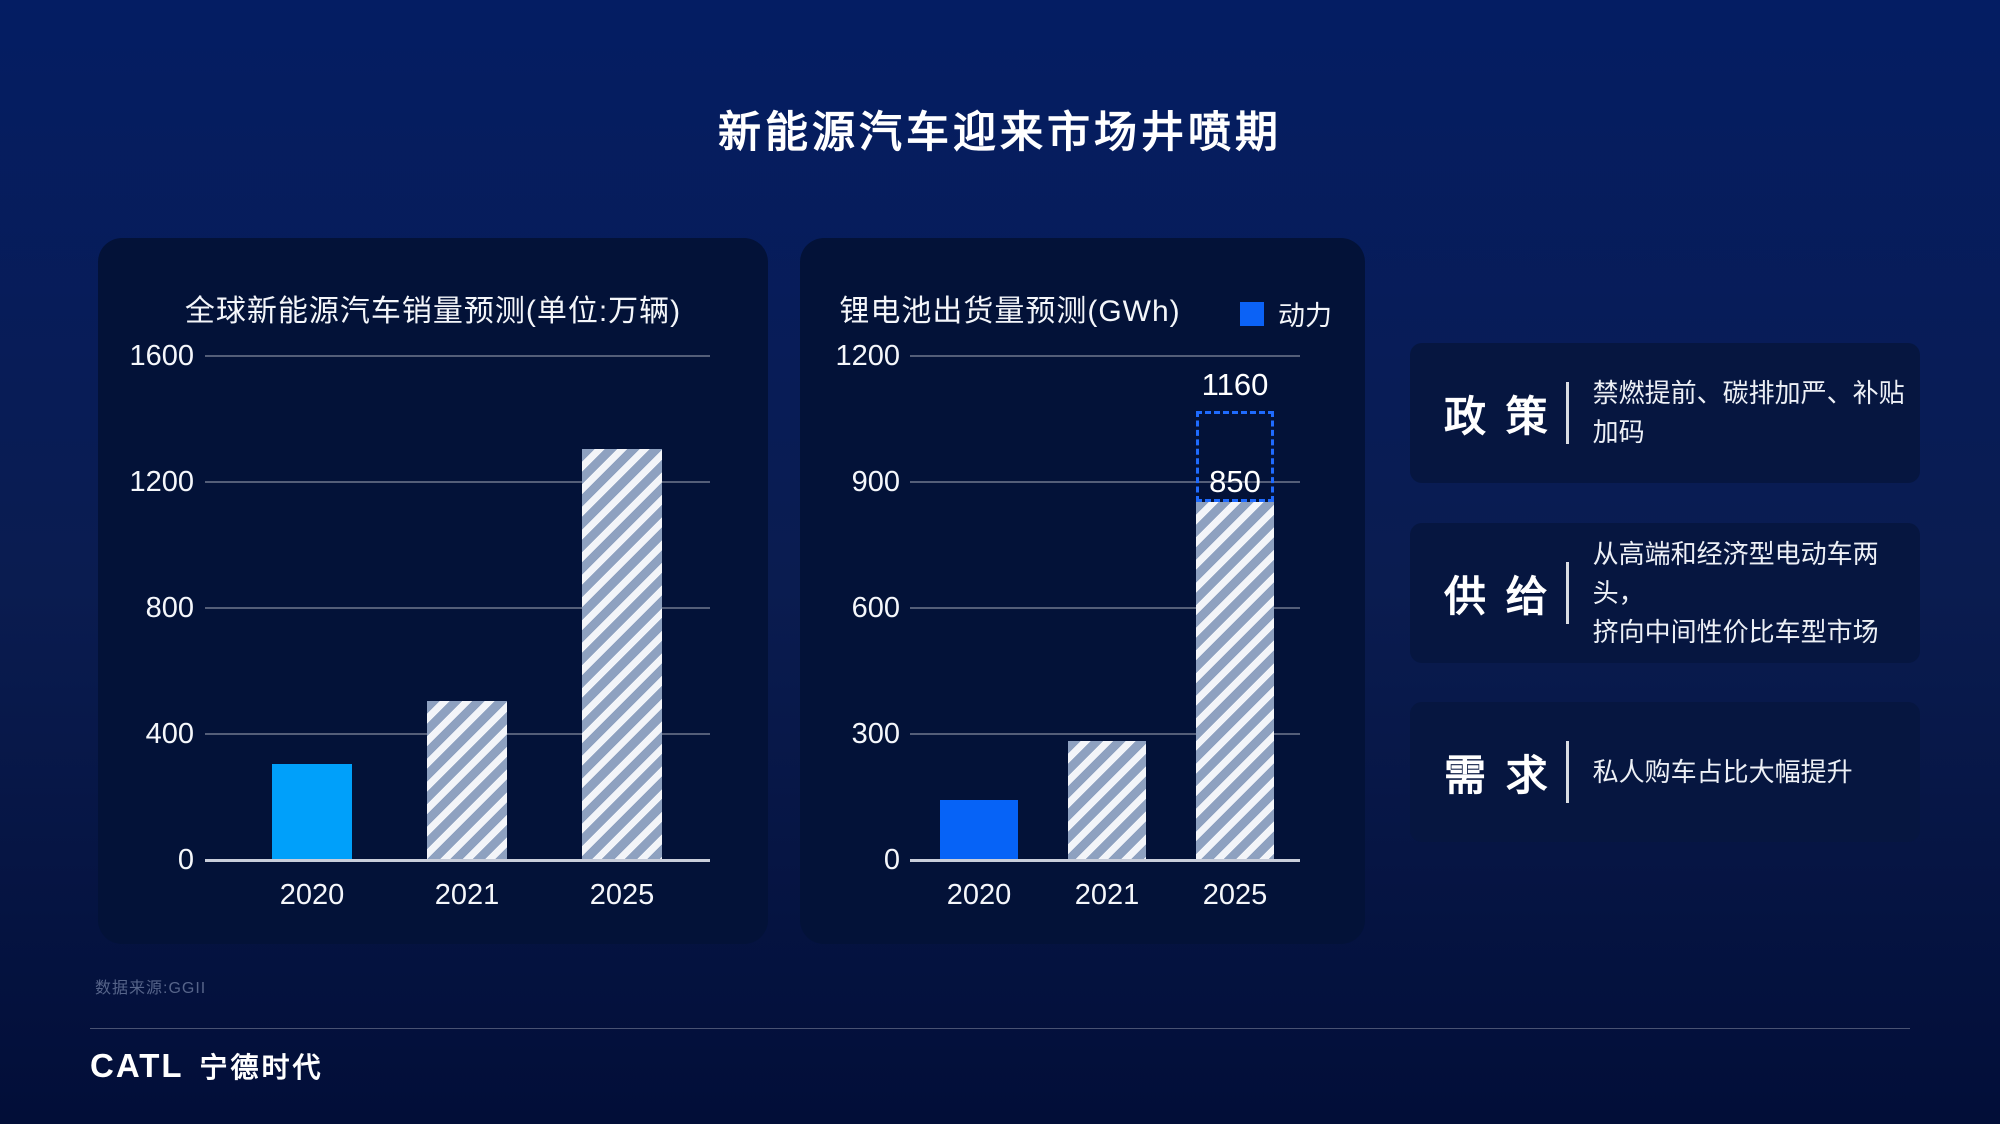 This screenshot has width=2000, height=1124. Describe the element at coordinates (1735, 592) in the screenshot. I see `factor-desc-supply: 从高端和经济型电动车两头， 挤向中间性价比车型市场` at that location.